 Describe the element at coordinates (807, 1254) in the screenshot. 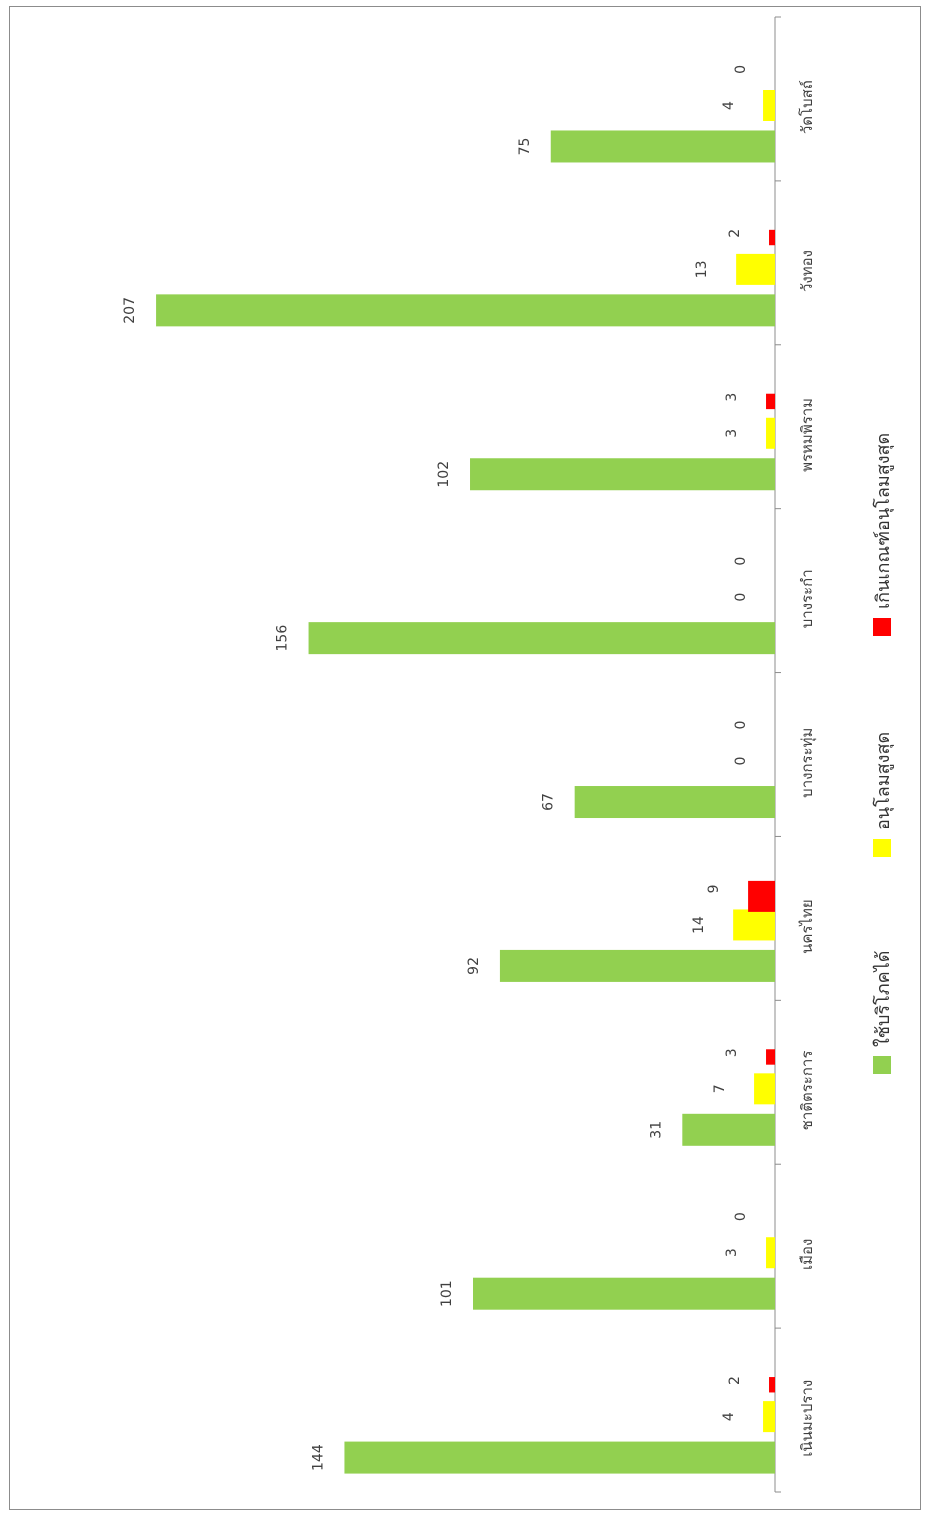

I see `category-label: เมือง` at that location.